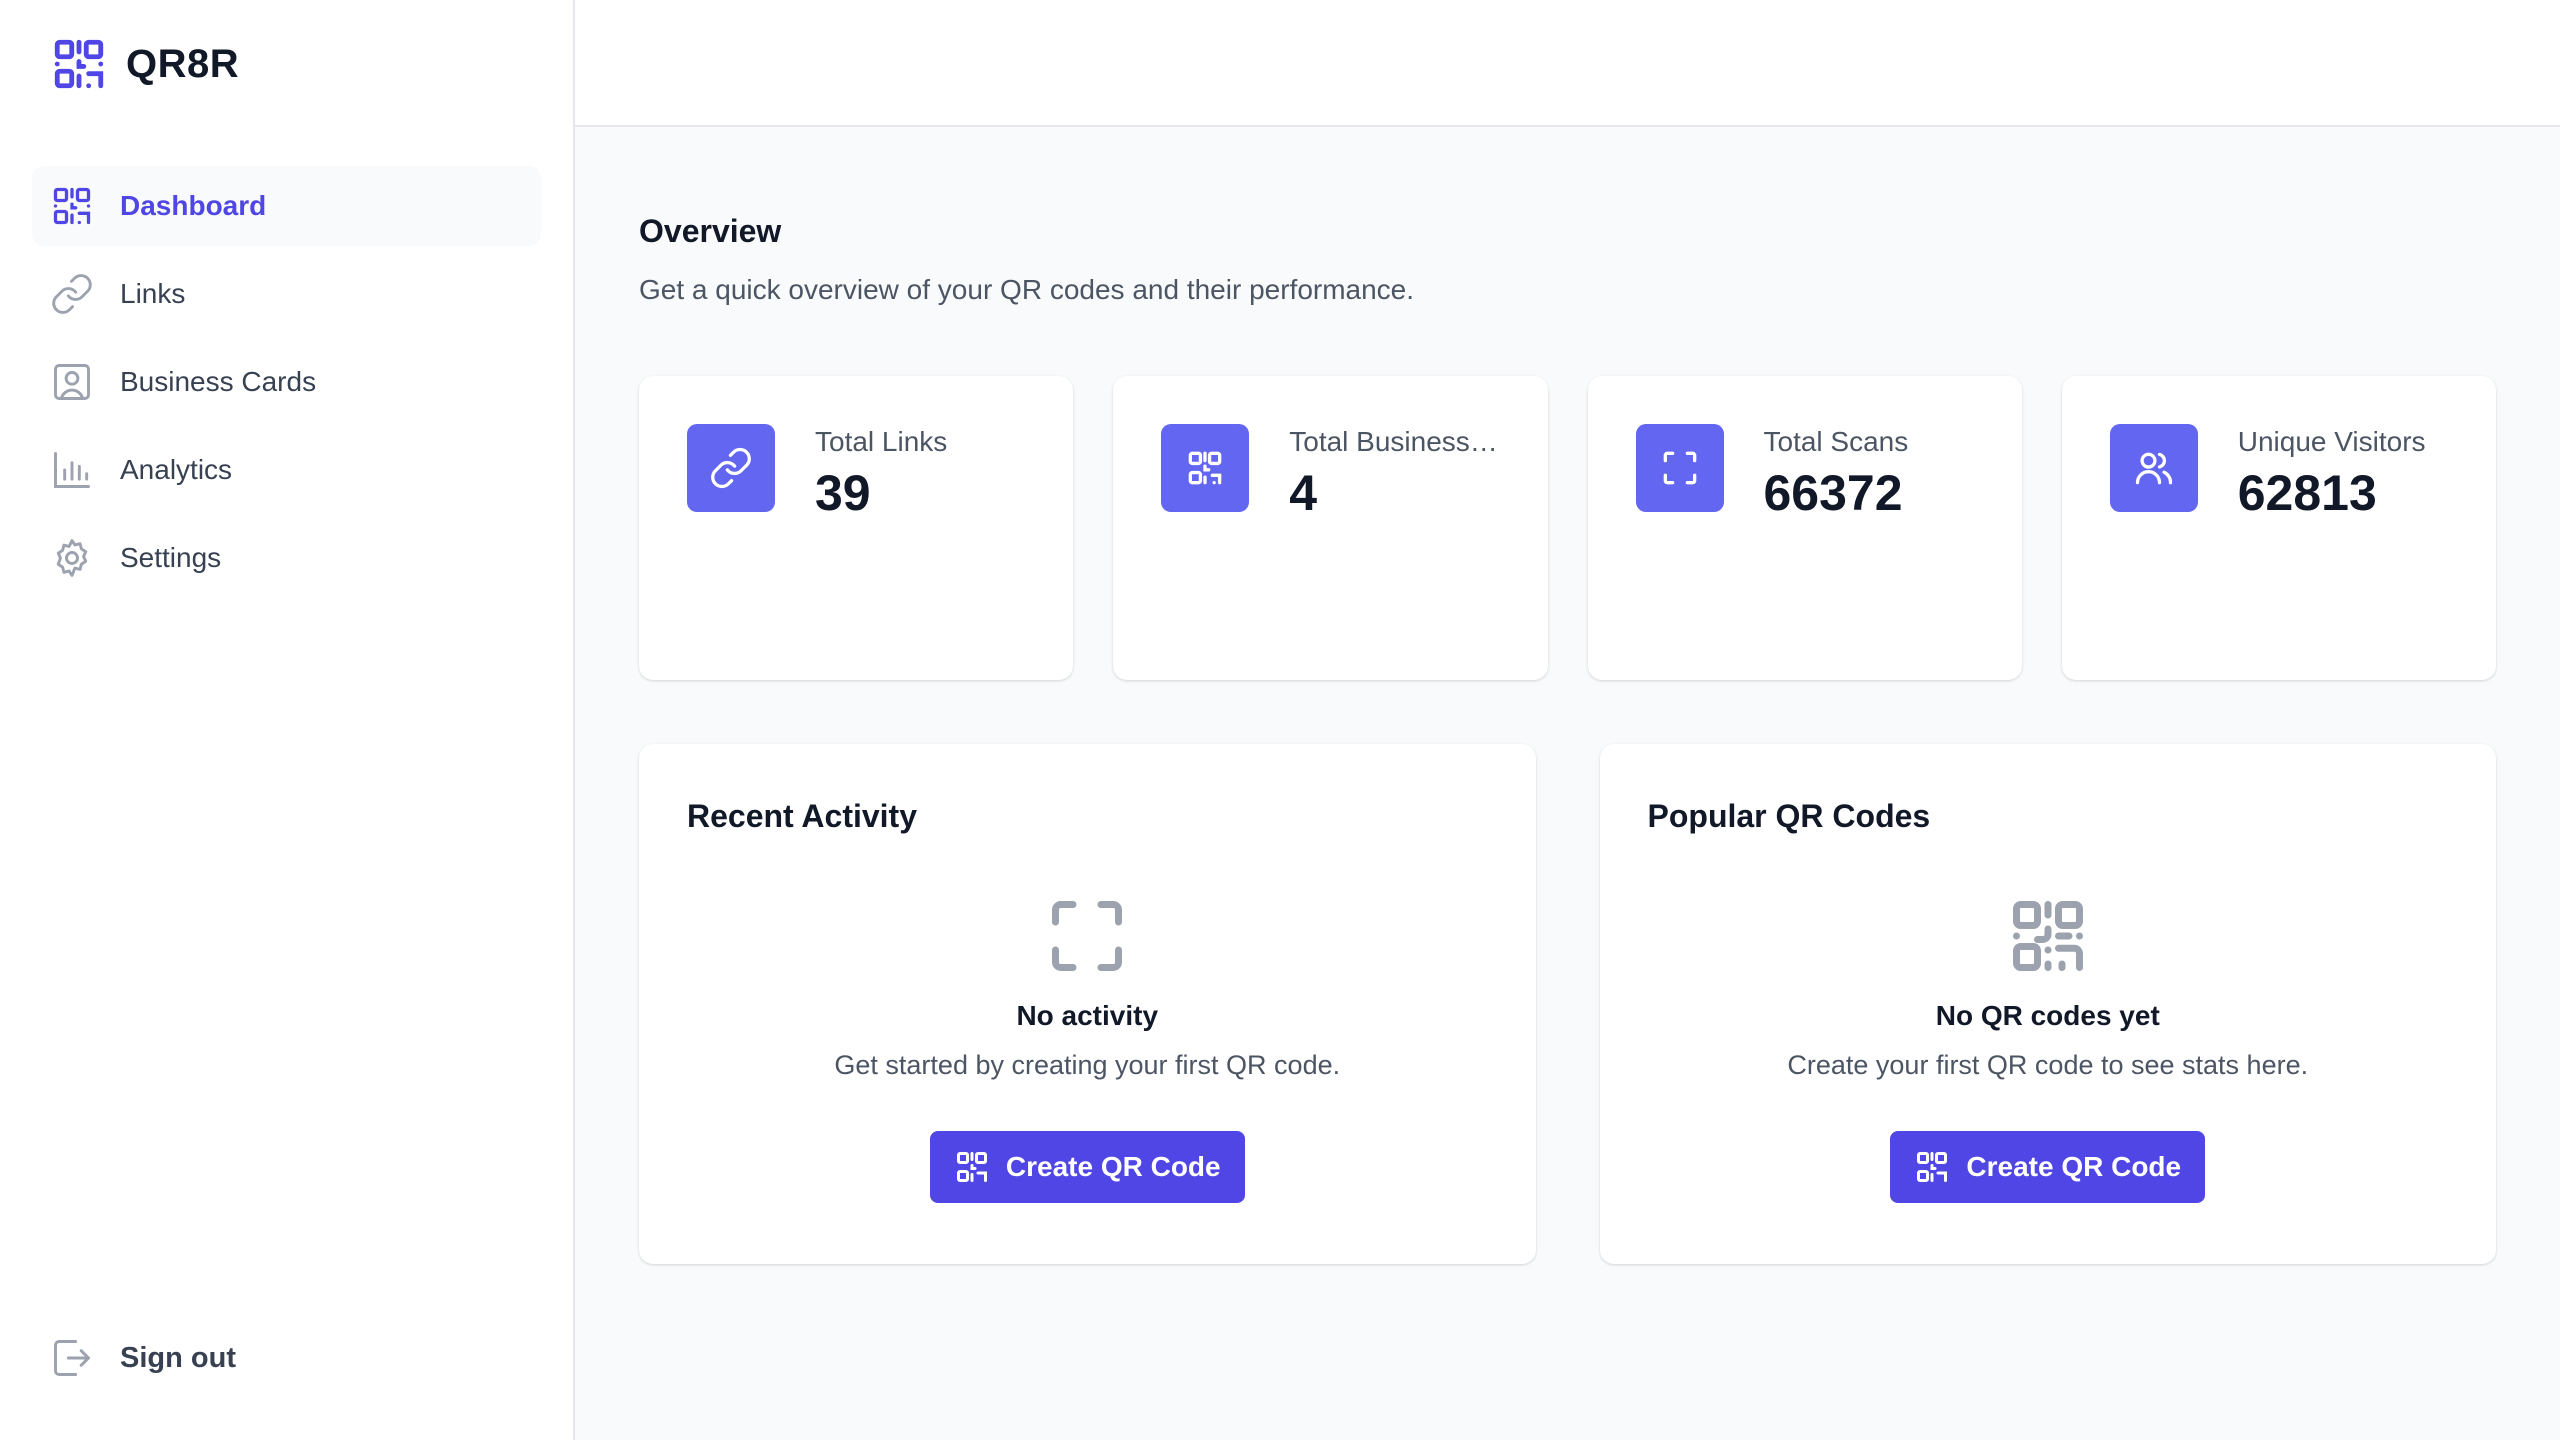 The height and width of the screenshot is (1440, 2560). I want to click on sidebar-item-dashboard: Dashboard, so click(286, 206).